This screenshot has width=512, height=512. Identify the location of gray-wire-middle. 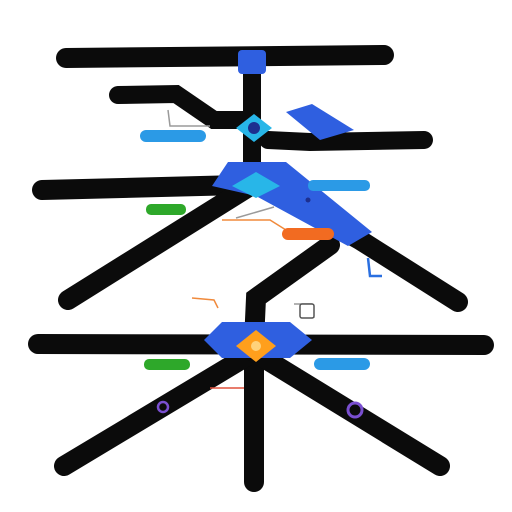
(255, 212).